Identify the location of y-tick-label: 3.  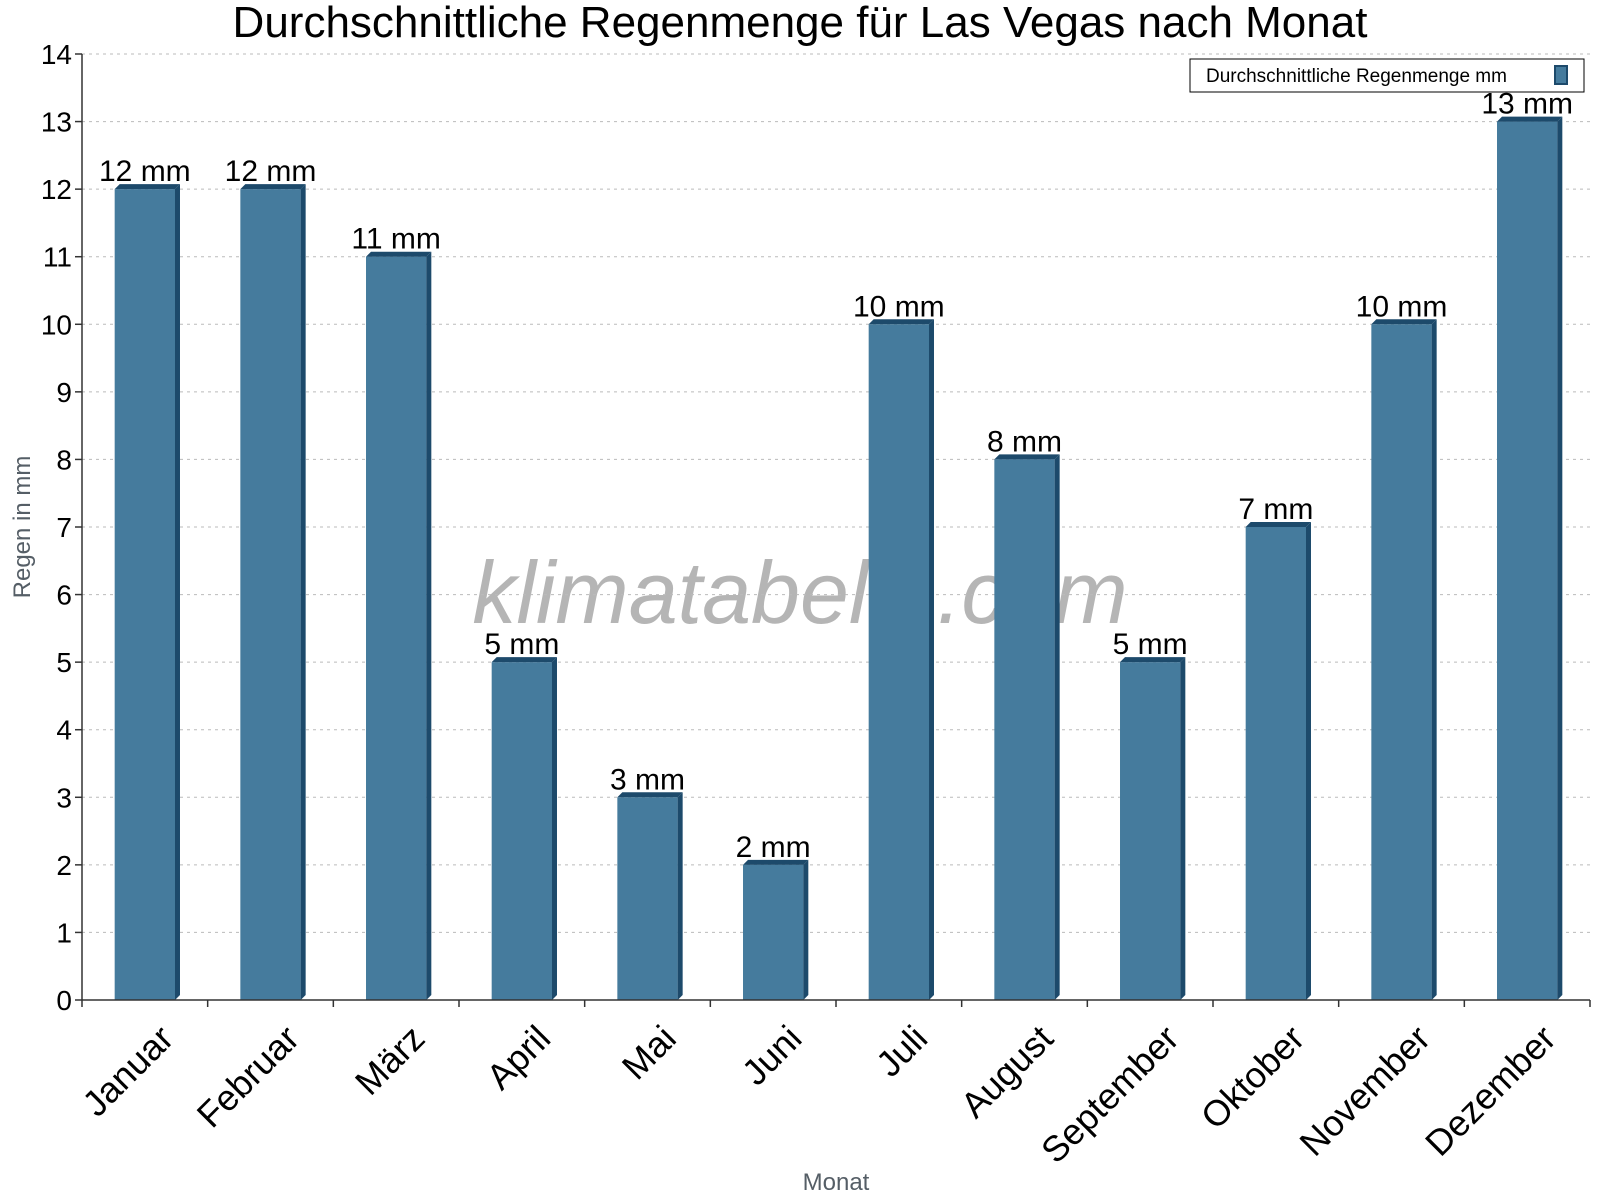
(64, 797).